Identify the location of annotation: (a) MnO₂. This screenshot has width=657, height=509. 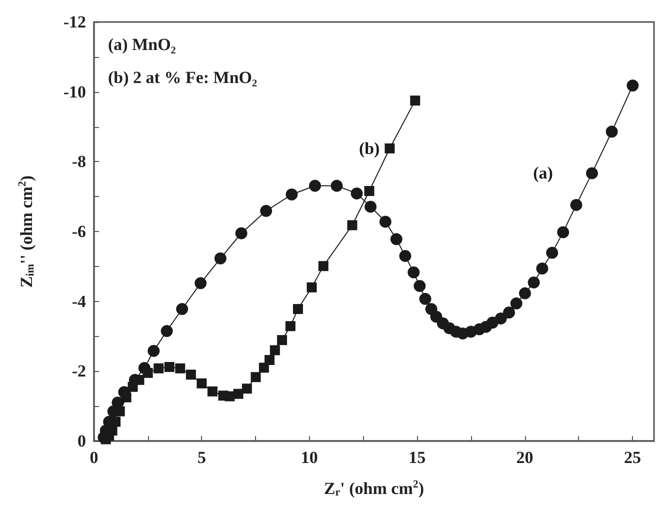
(142, 44).